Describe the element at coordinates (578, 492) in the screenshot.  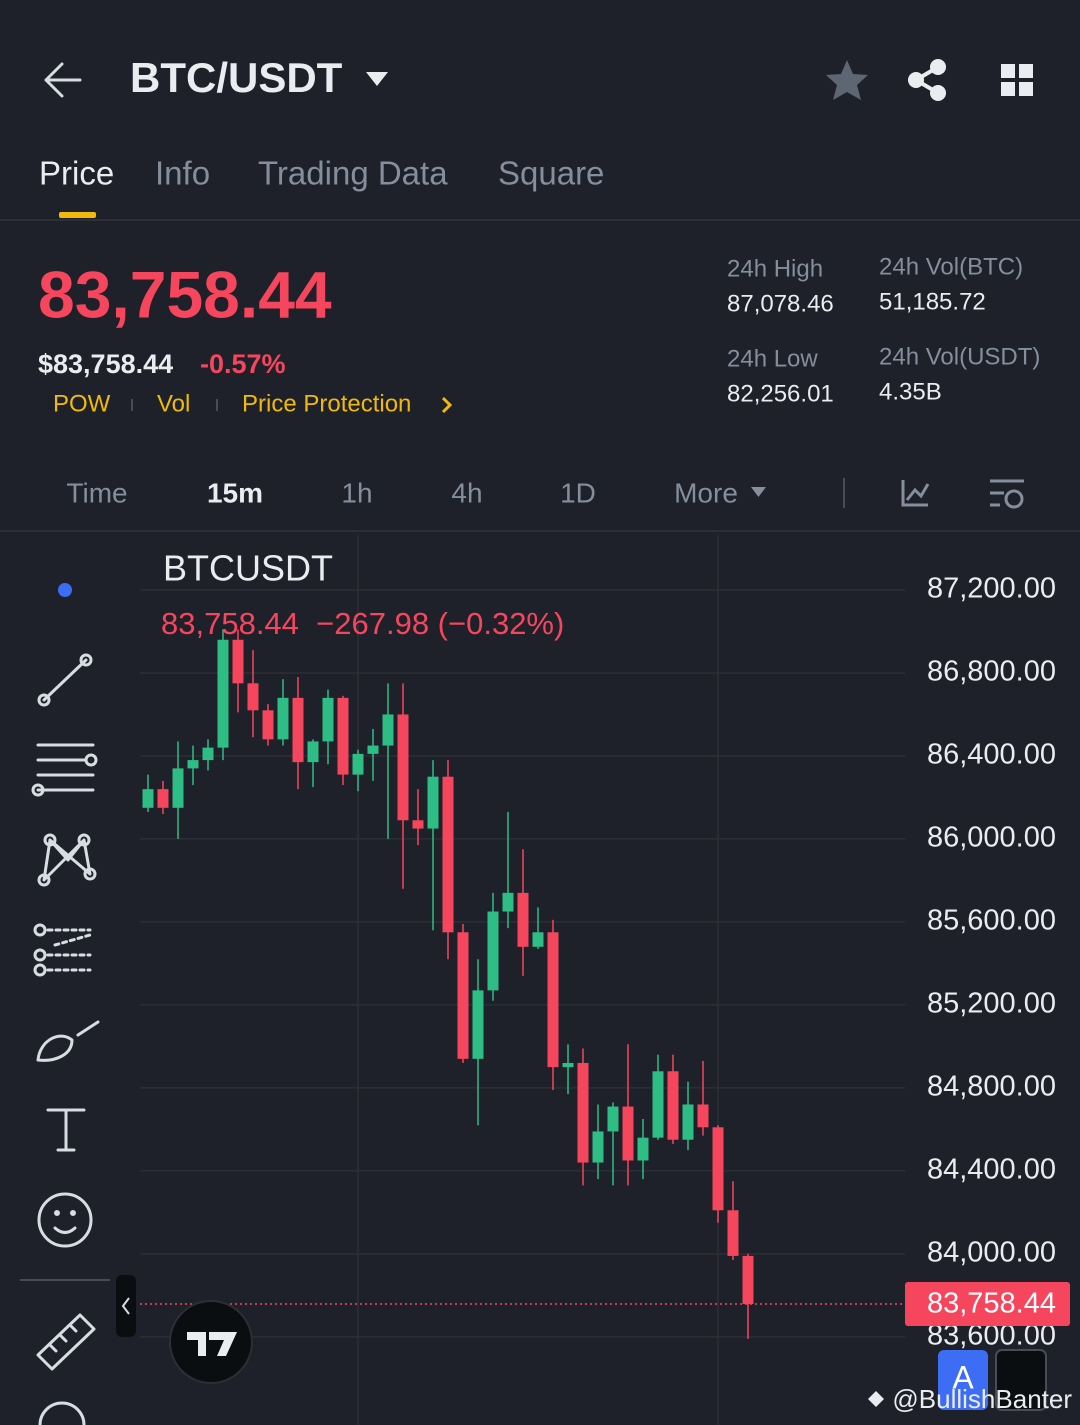
I see `interval: 1D` at that location.